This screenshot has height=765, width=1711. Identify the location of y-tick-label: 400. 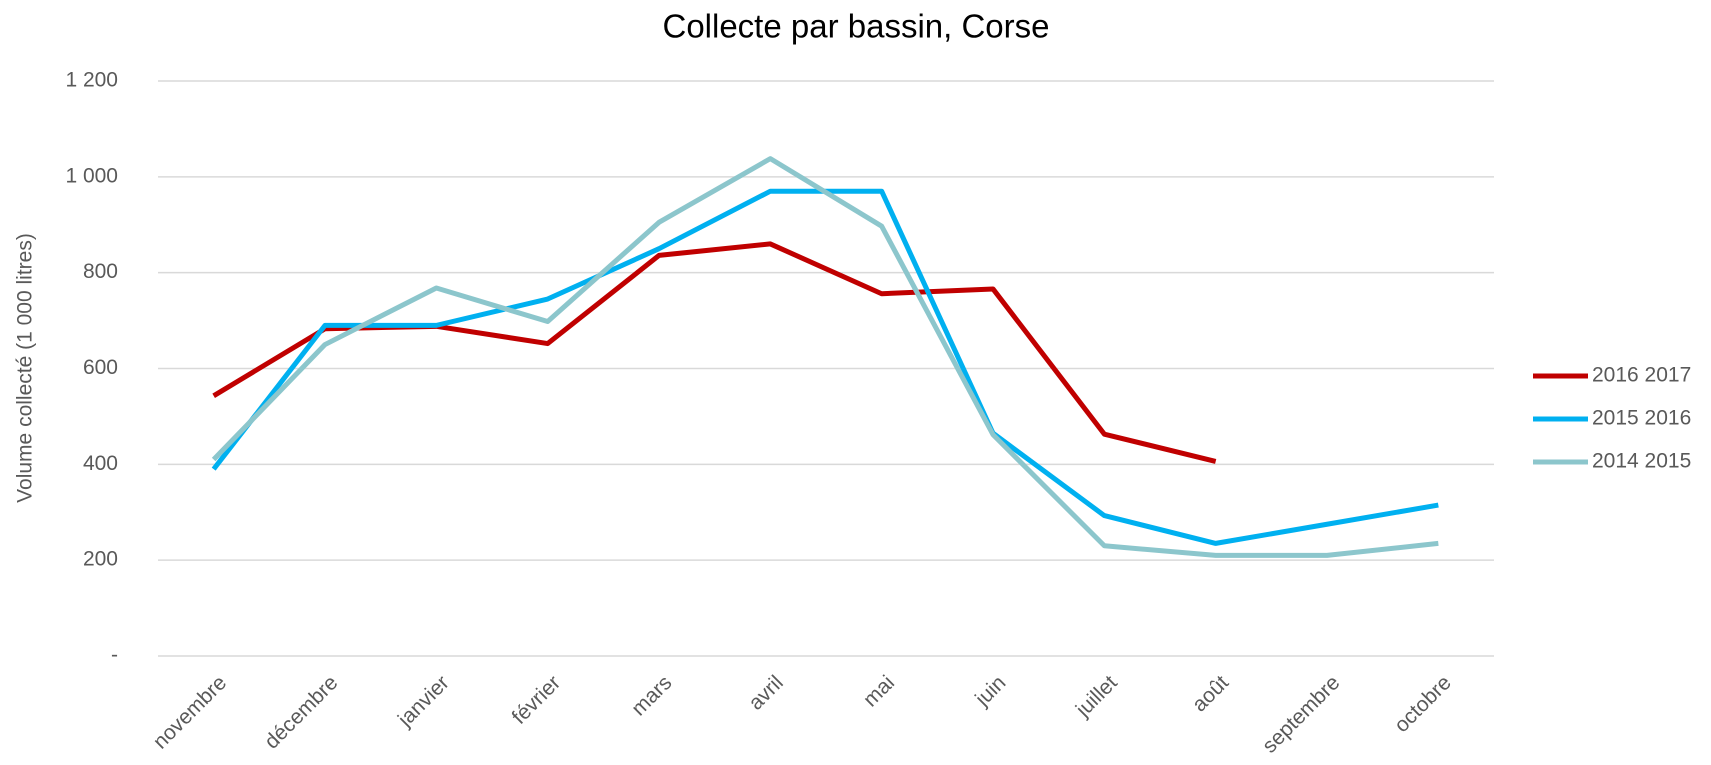
(100, 463).